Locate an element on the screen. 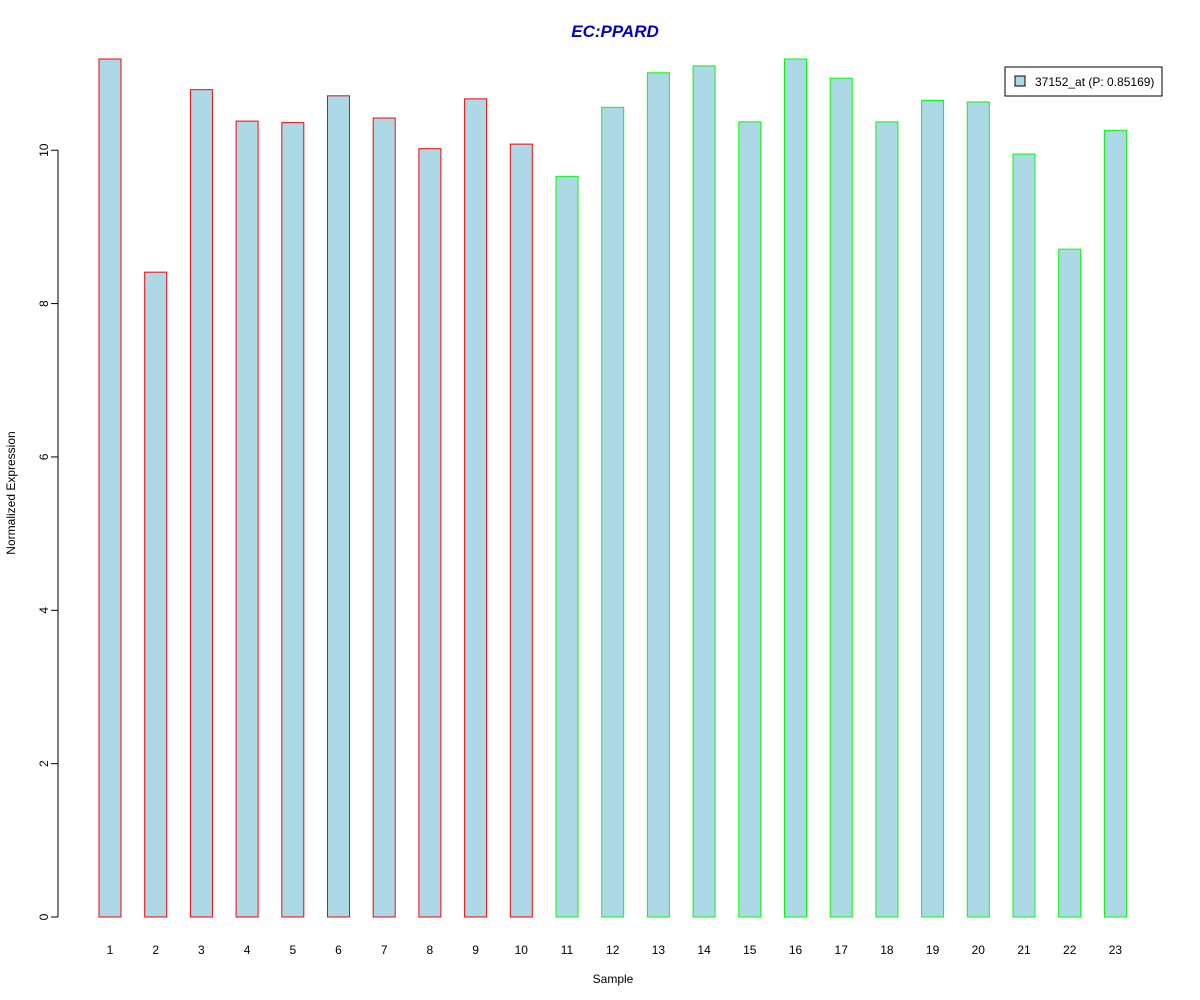 The height and width of the screenshot is (1000, 1200). y-tick-label: 8 is located at coordinates (44, 303).